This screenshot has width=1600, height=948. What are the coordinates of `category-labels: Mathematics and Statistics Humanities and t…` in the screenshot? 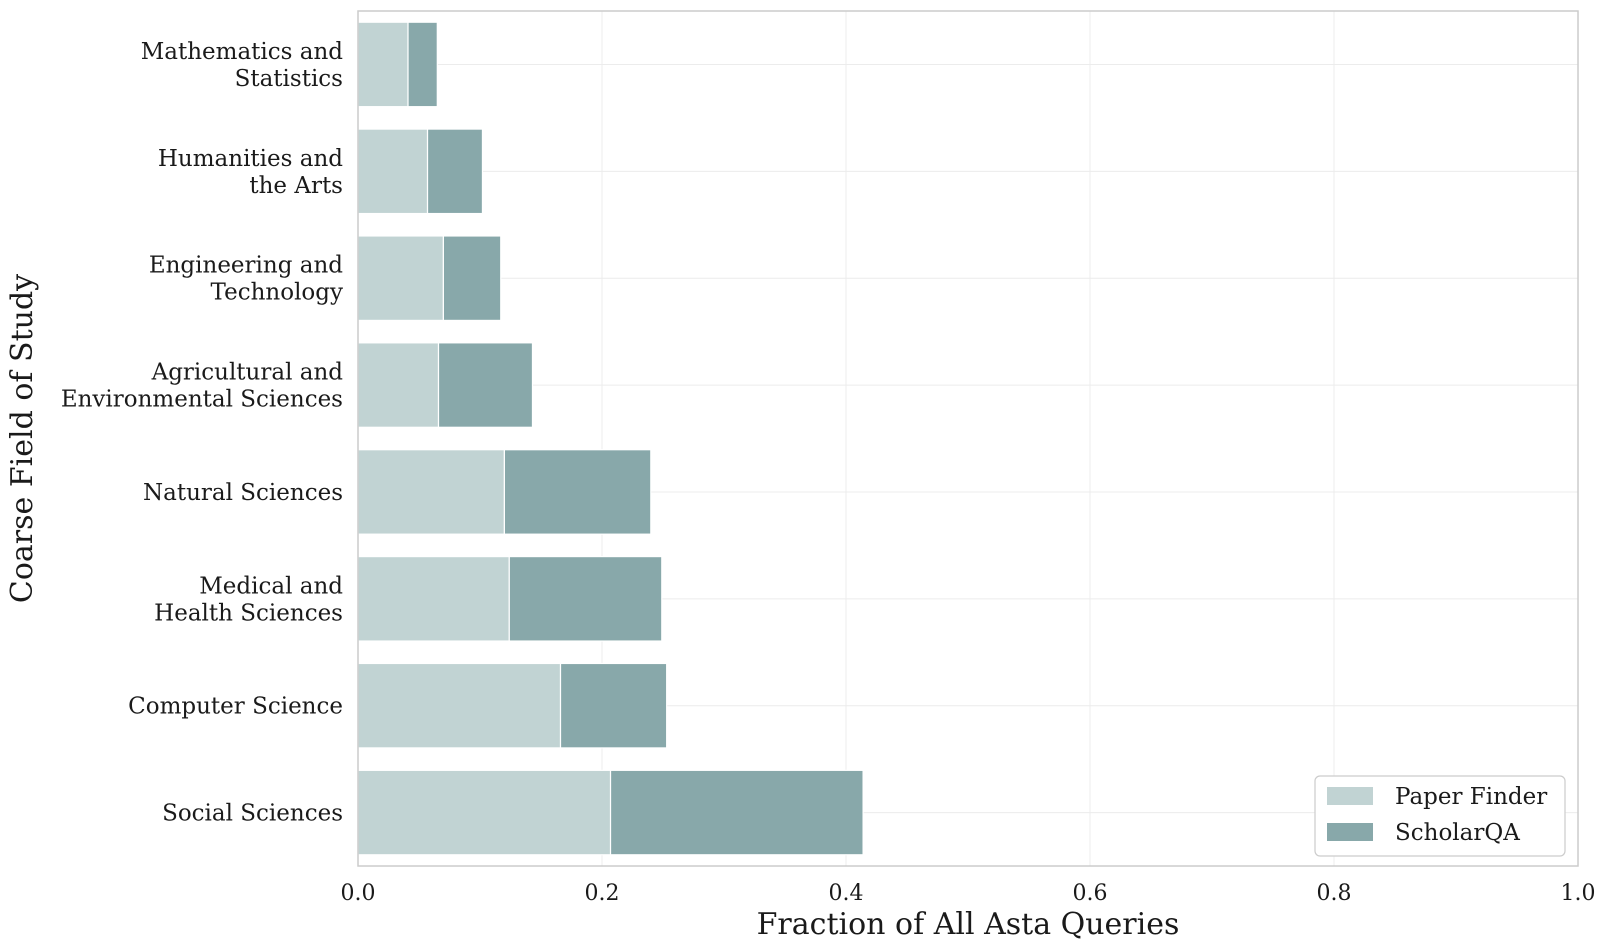 It's located at (202, 433).